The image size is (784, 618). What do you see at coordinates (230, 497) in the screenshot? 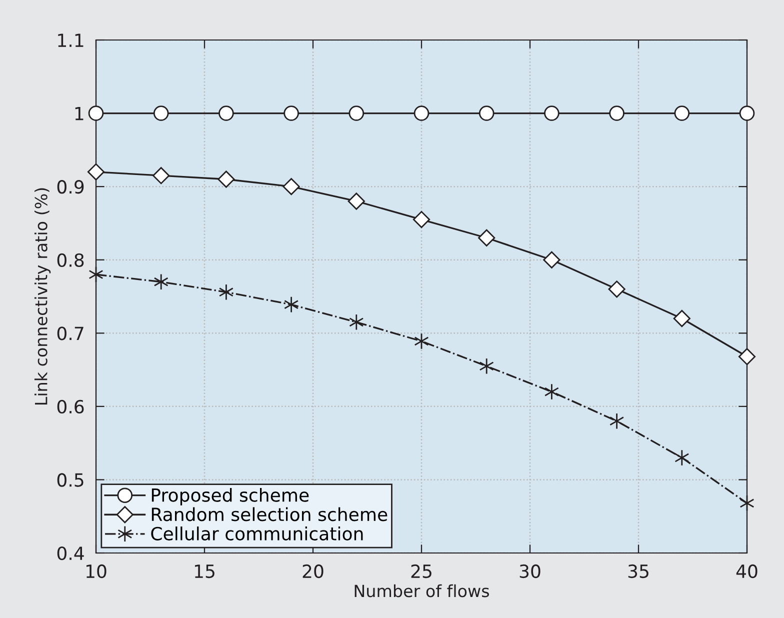
I see `legend-label: Proposed scheme` at bounding box center [230, 497].